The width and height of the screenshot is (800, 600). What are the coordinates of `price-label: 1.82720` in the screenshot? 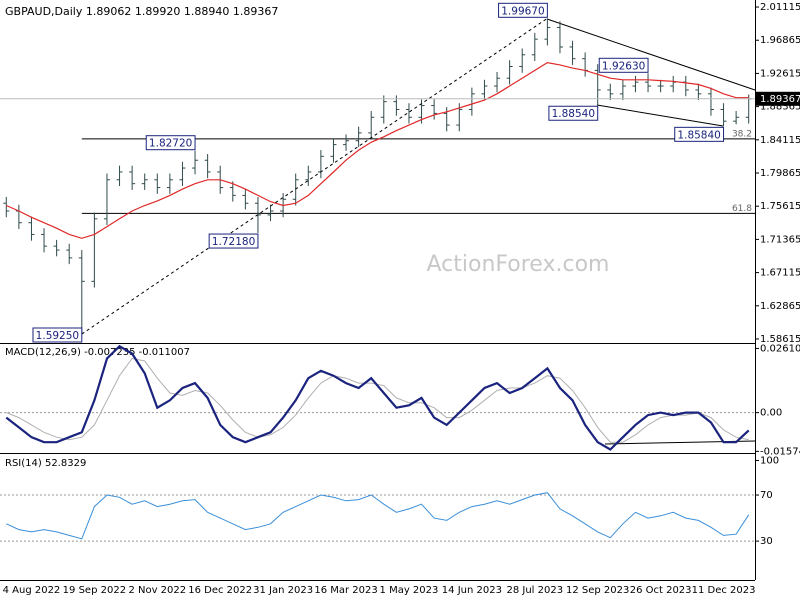 It's located at (170, 144).